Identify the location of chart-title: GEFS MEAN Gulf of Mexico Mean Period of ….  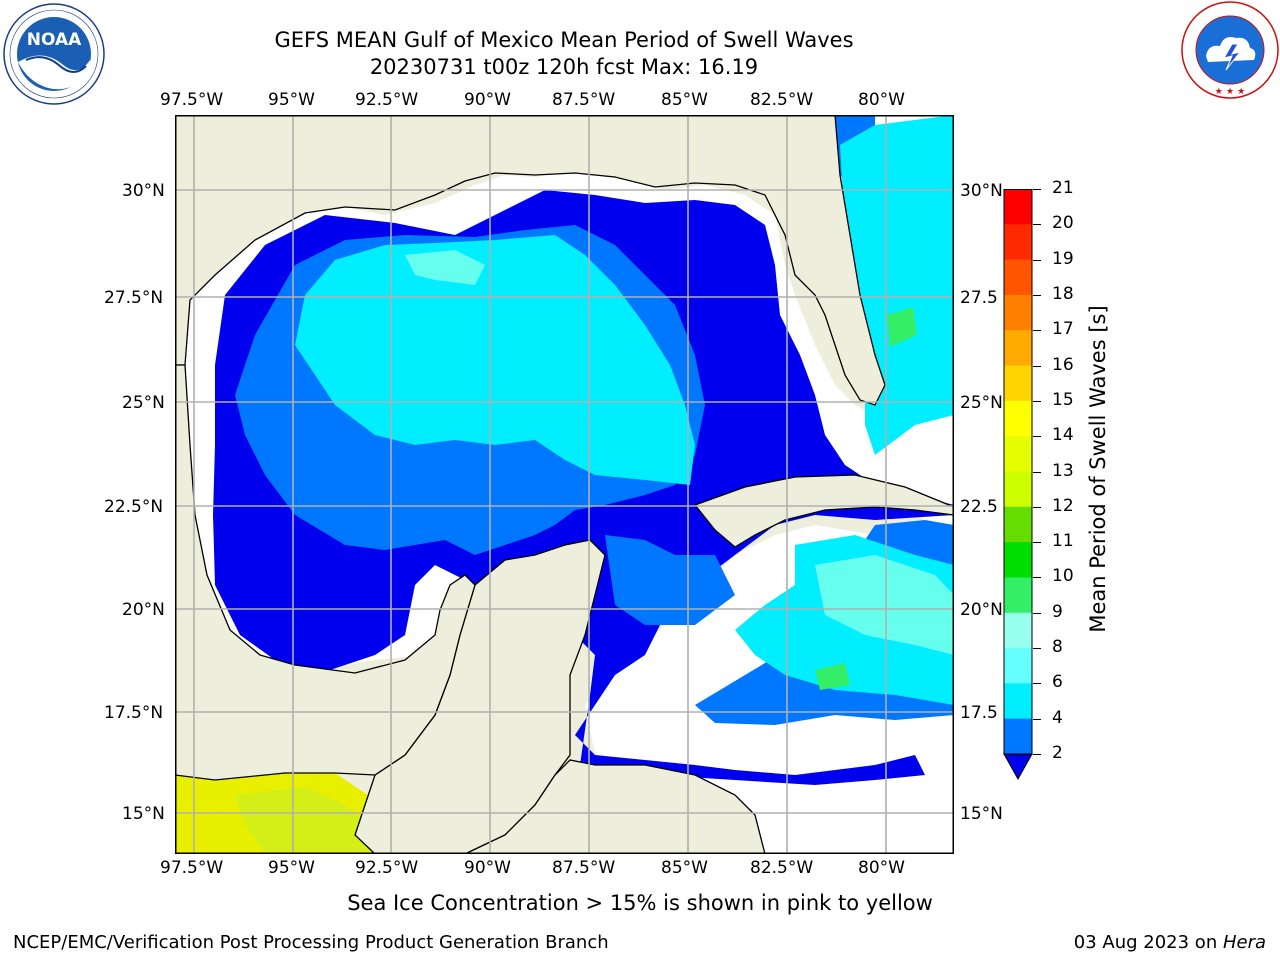
(564, 40).